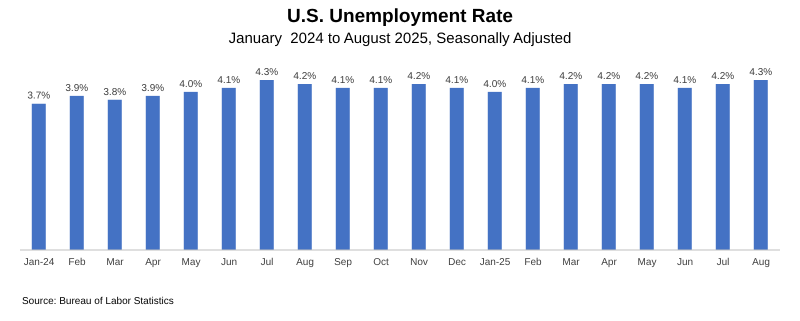 Image resolution: width=800 pixels, height=321 pixels. I want to click on x-tick-label: Oct, so click(381, 262).